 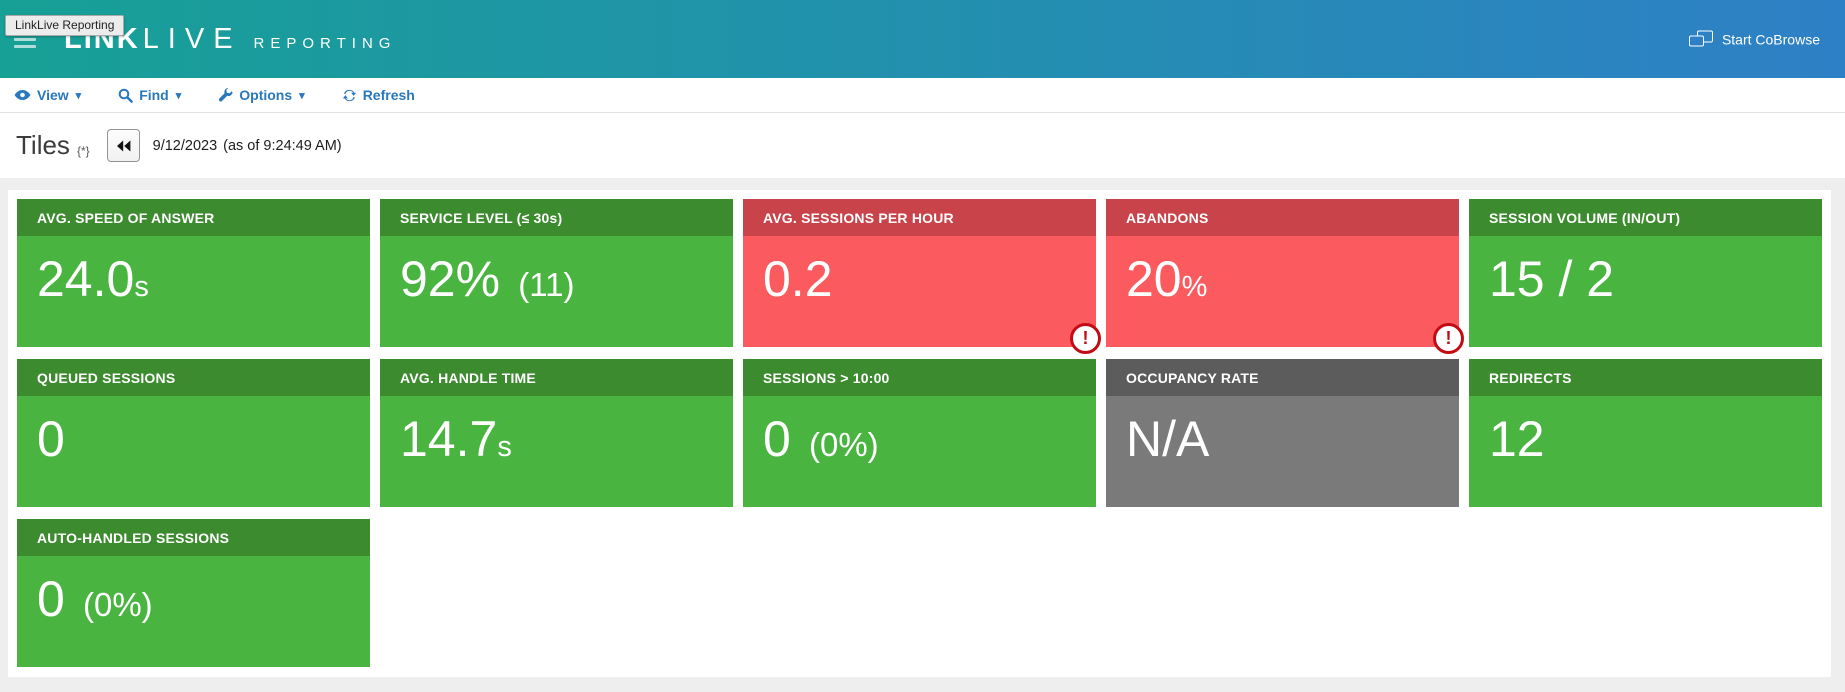 I want to click on metric-tile: SESSIONS > 10:00 0 (0%), so click(x=919, y=433).